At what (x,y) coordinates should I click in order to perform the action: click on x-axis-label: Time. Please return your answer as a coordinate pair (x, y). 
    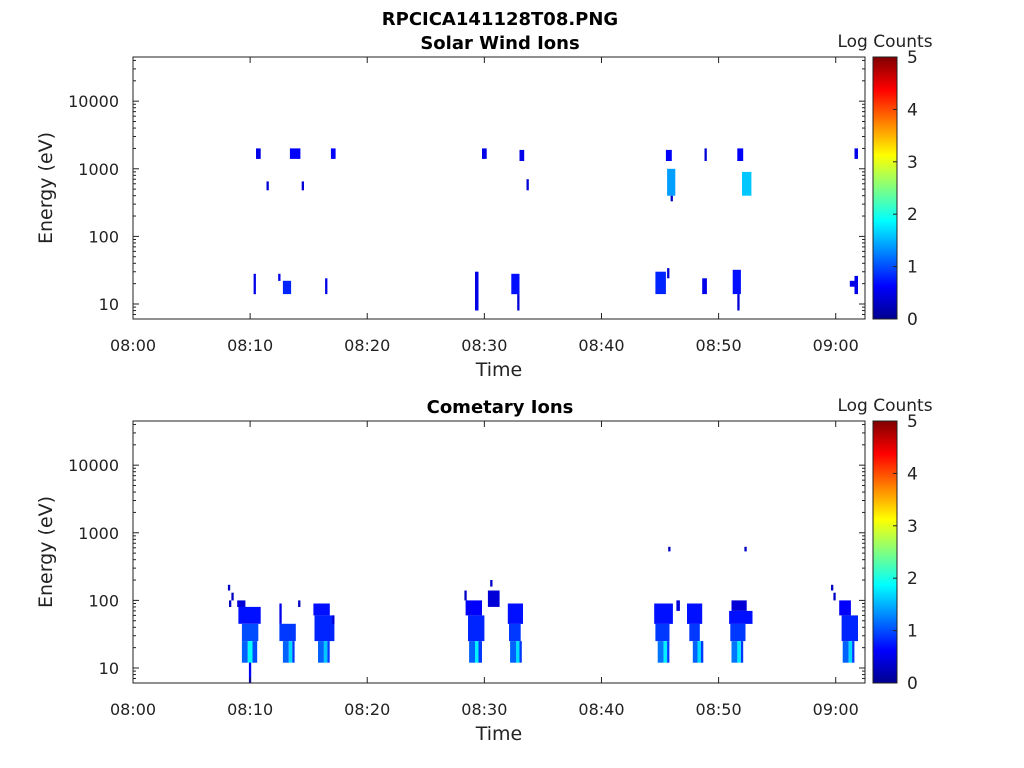
    Looking at the image, I should click on (499, 370).